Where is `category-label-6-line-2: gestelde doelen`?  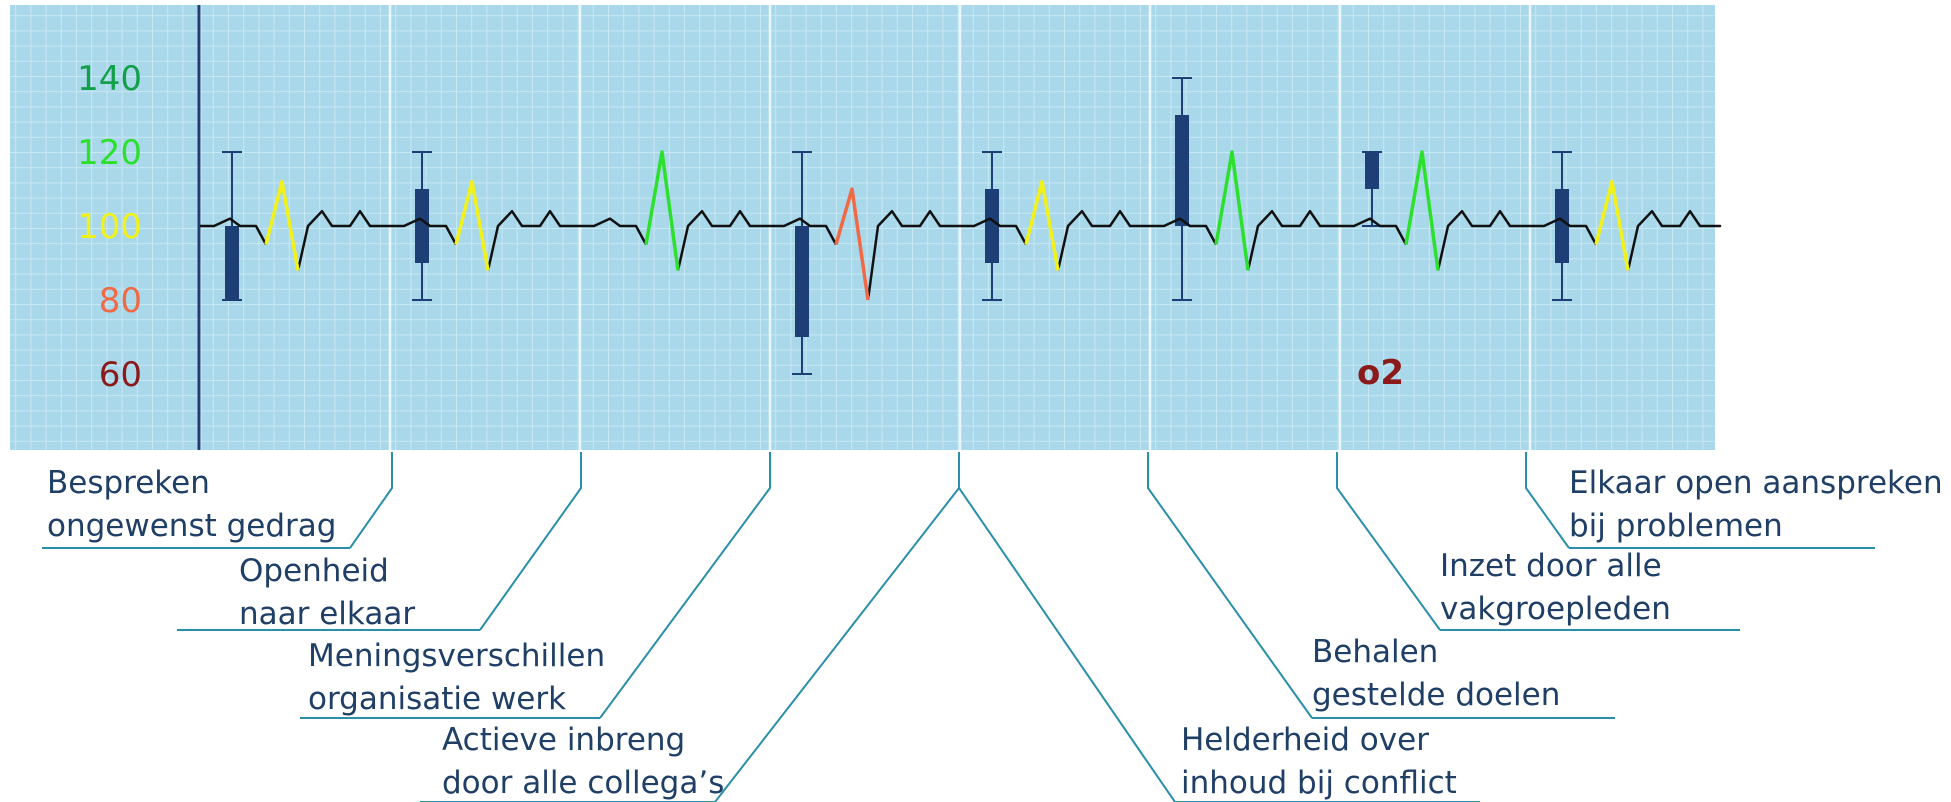
category-label-6-line-2: gestelde doelen is located at coordinates (1436, 695).